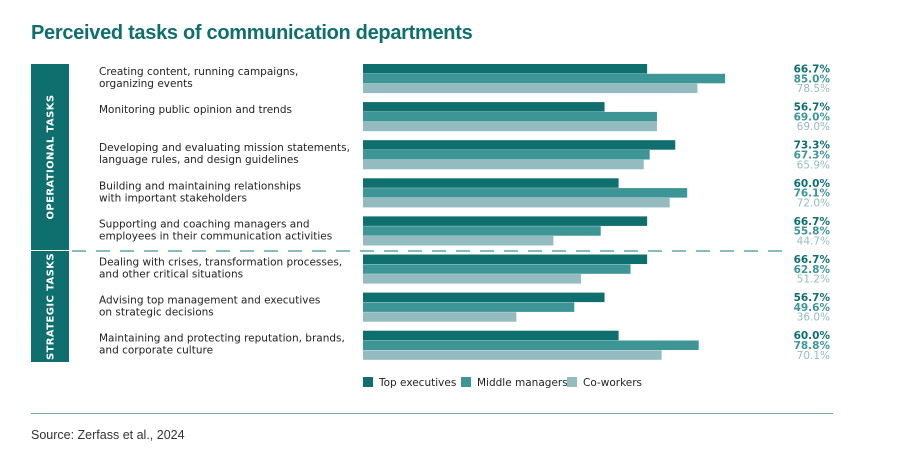  Describe the element at coordinates (812, 156) in the screenshot. I see `data-label: 67.3%` at that location.